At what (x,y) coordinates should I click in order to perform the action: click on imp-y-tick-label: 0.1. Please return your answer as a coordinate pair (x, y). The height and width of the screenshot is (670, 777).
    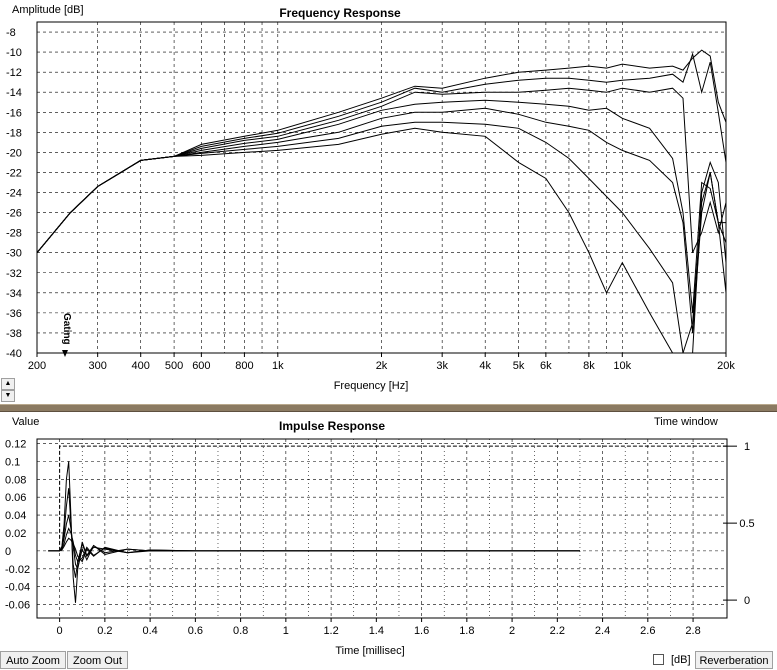
    Looking at the image, I should click on (12, 462).